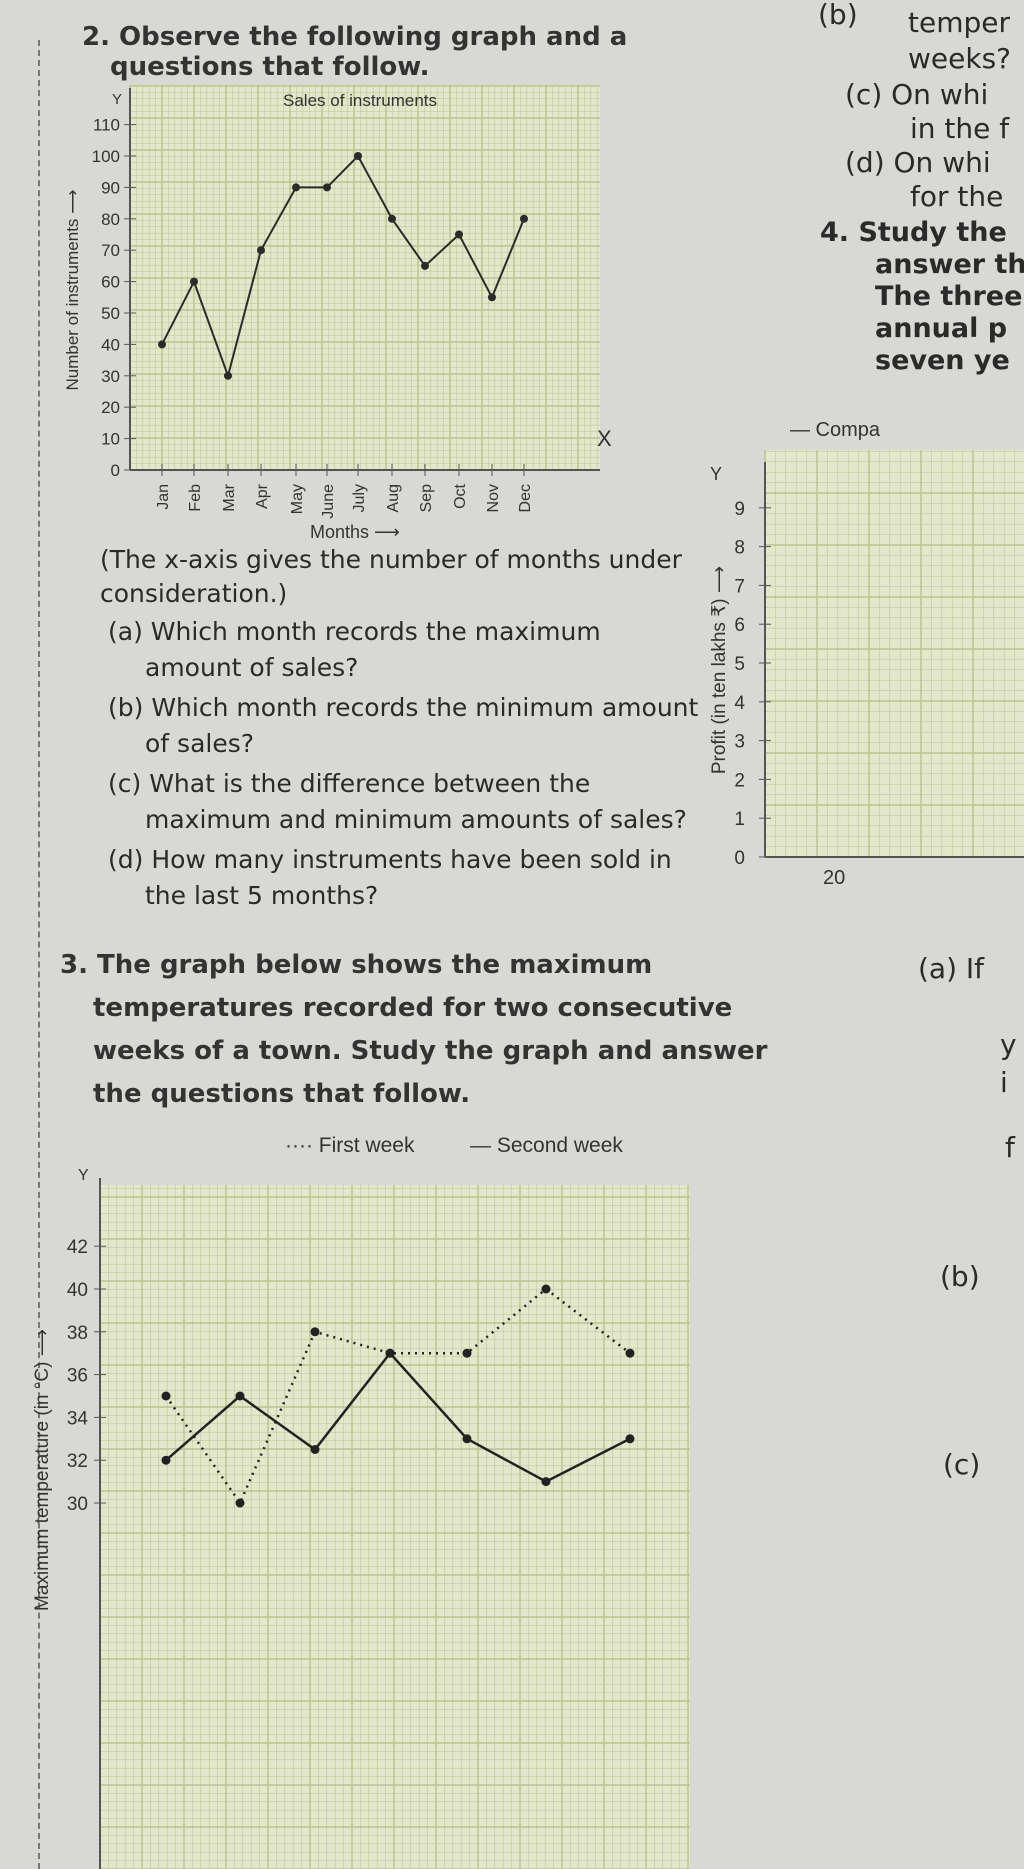 This screenshot has width=1024, height=1869. I want to click on y-tick-label: 36, so click(77, 1376).